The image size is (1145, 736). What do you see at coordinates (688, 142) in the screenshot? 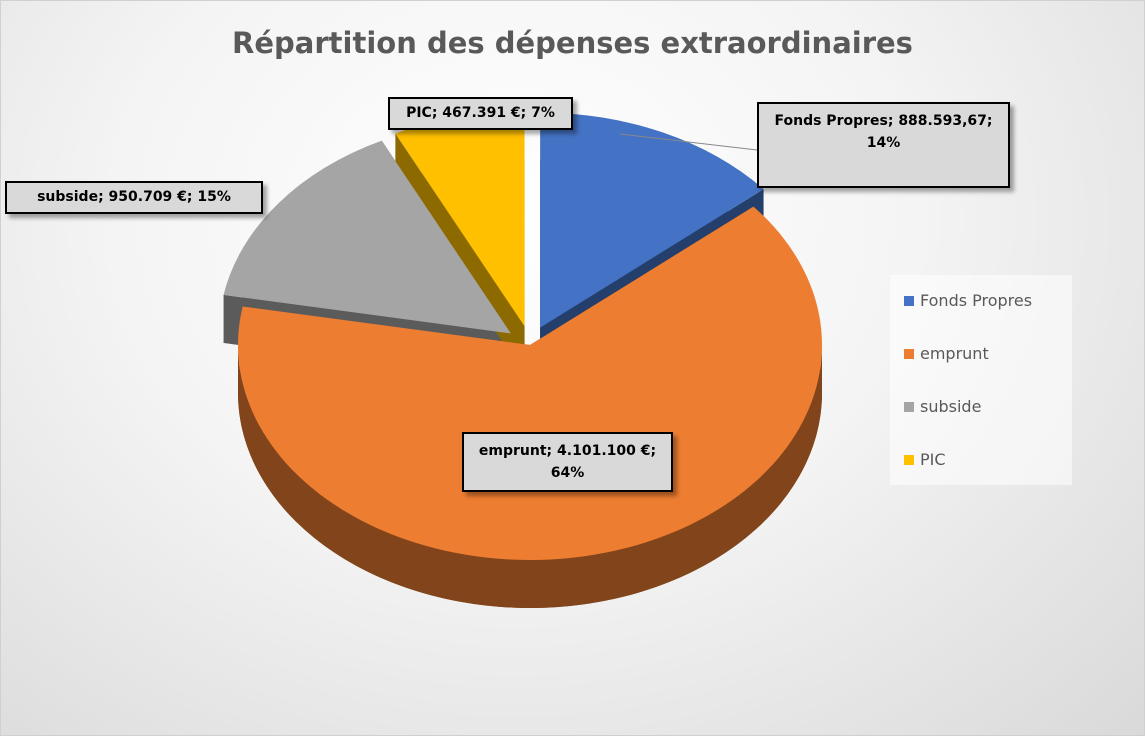
I see `leader-line` at bounding box center [688, 142].